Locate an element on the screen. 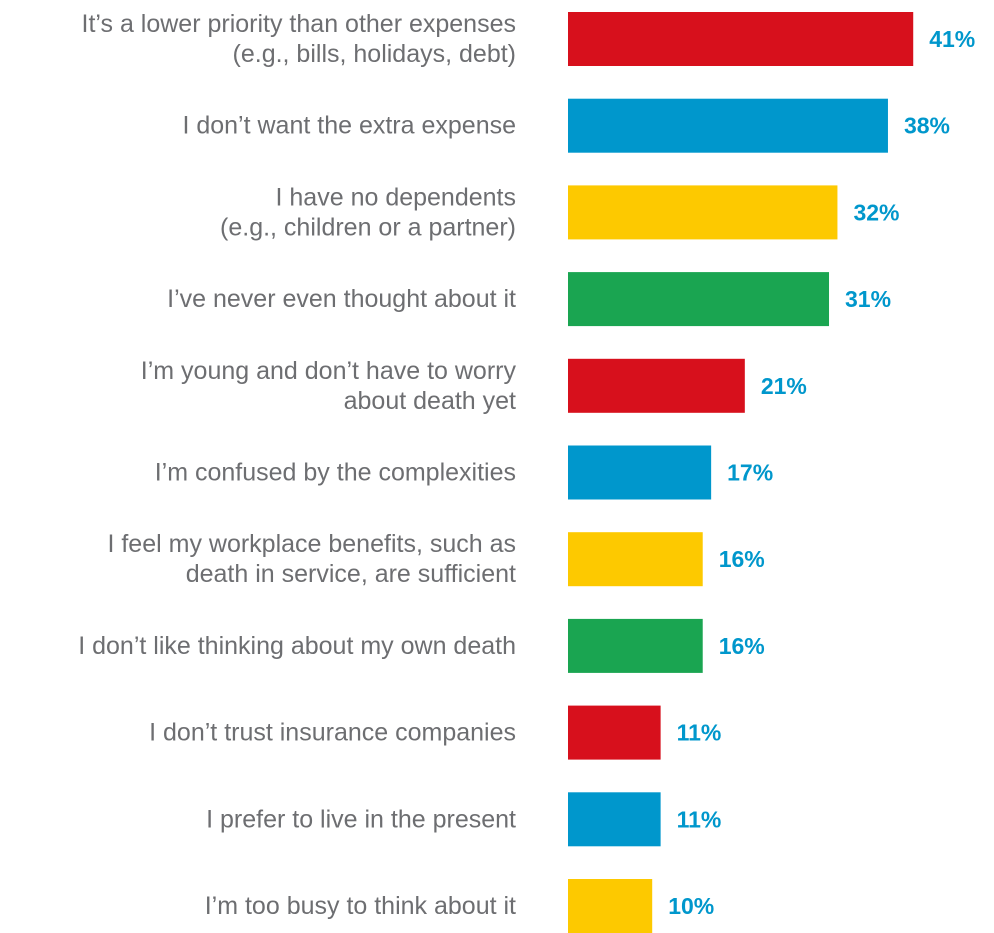 This screenshot has height=933, width=994. category-label-9: I don’t trust insurance companies is located at coordinates (332, 733).